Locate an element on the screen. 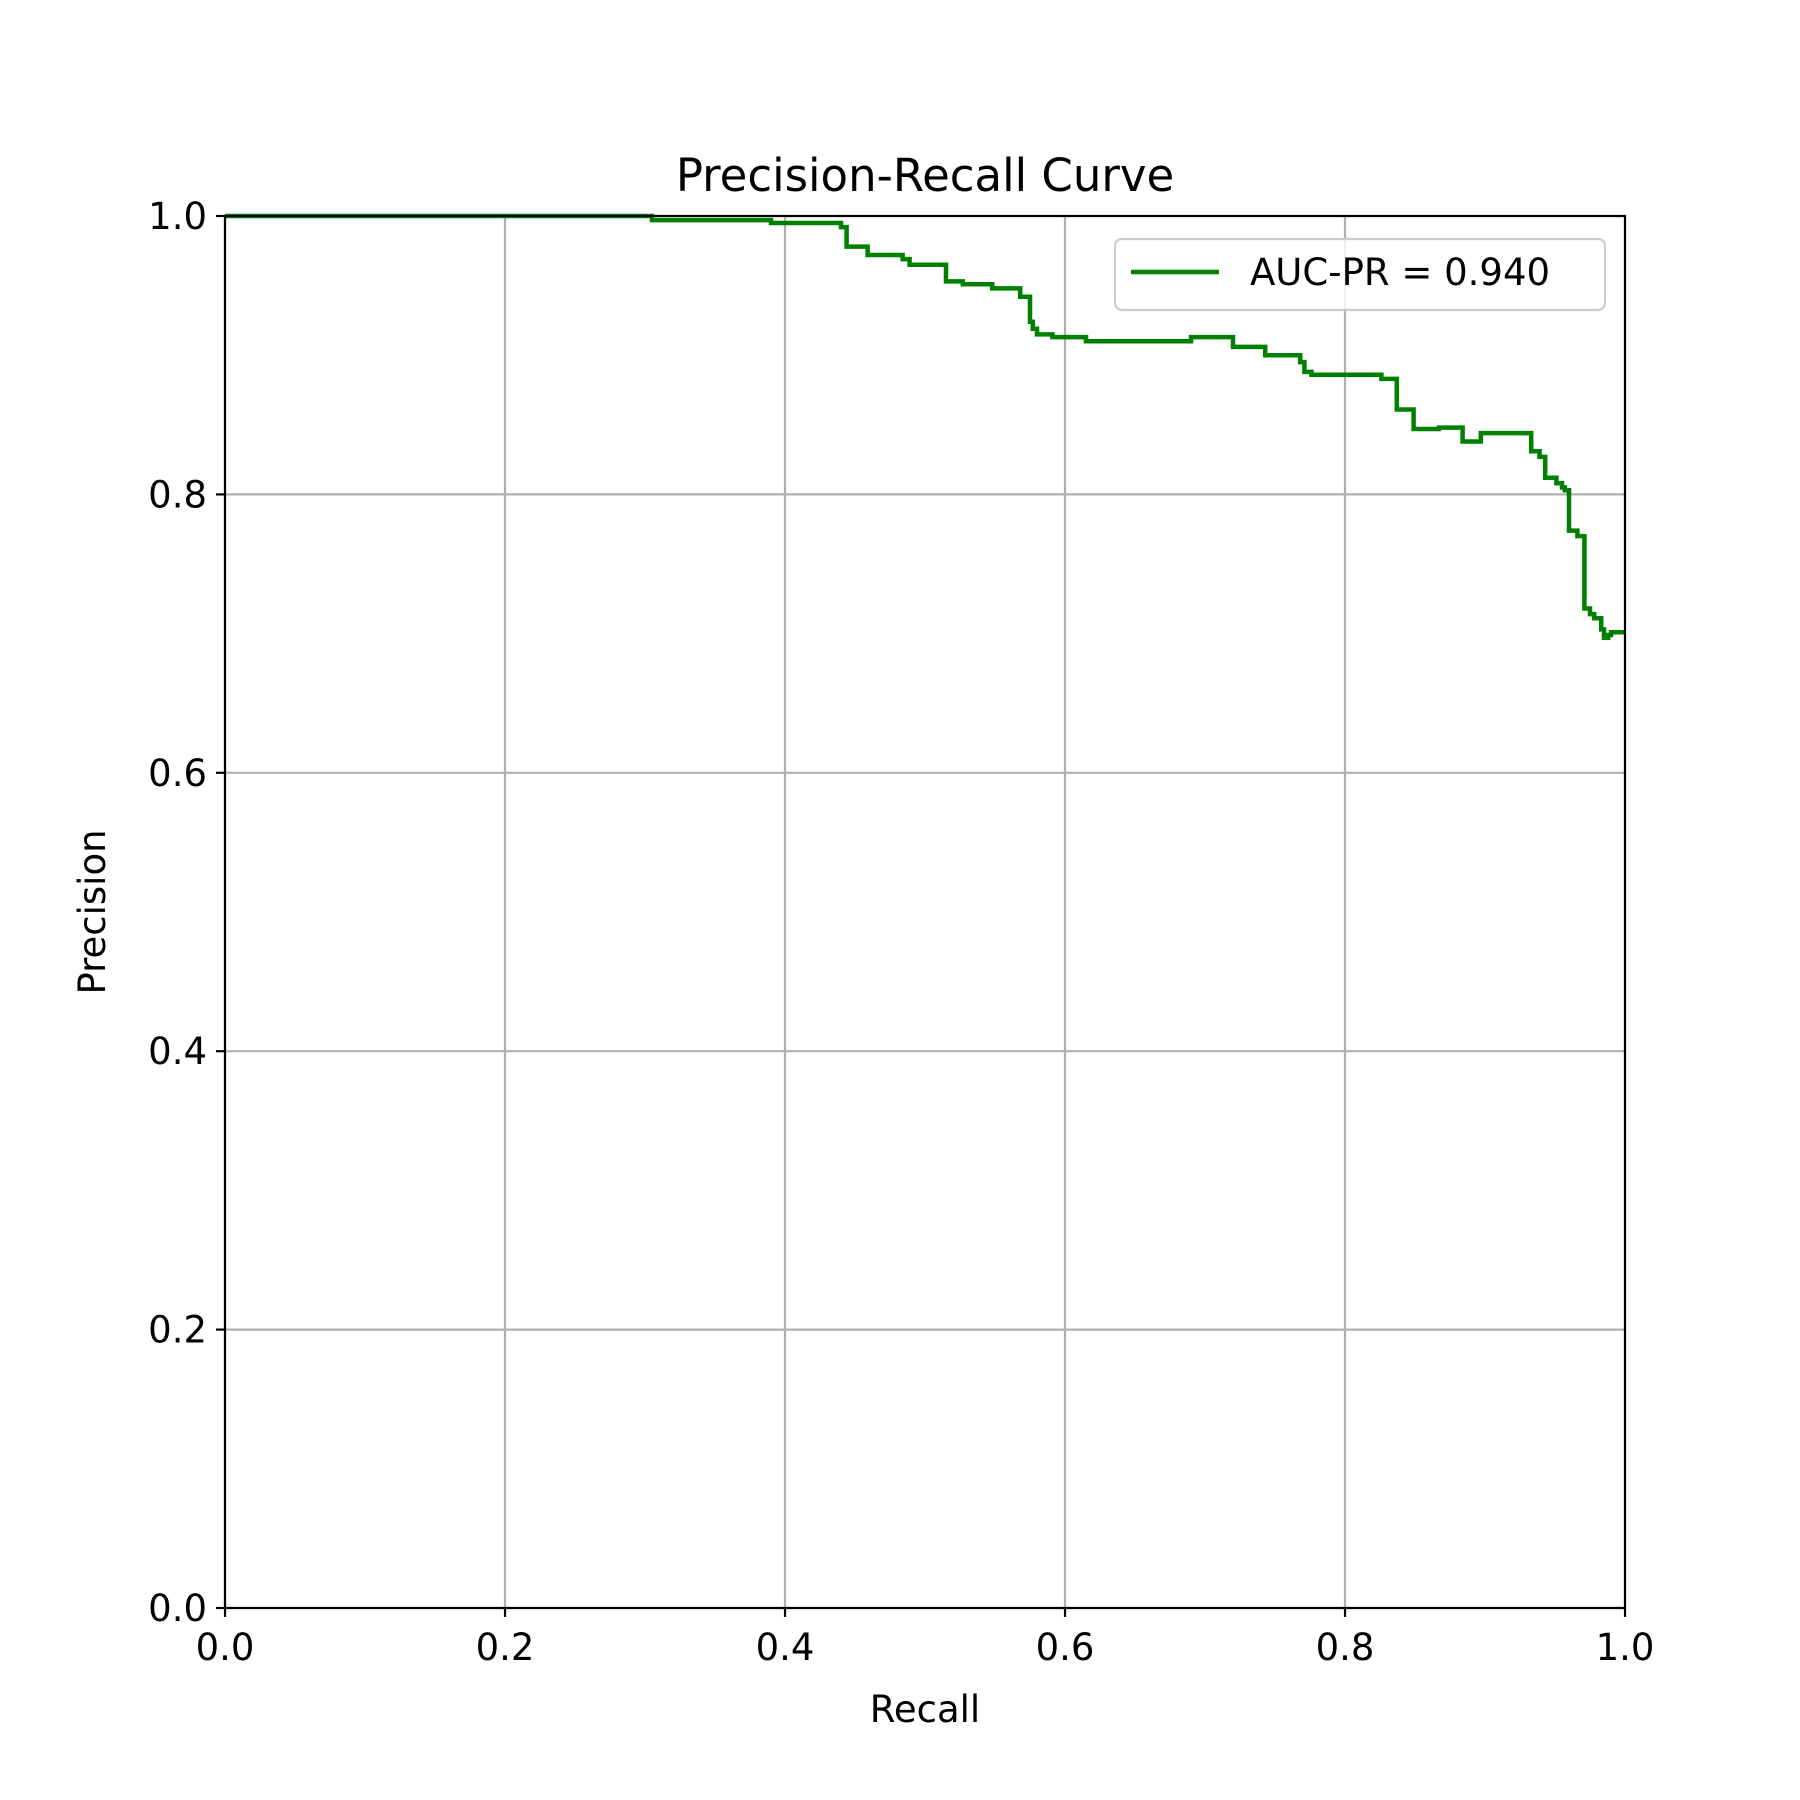 This screenshot has width=1800, height=1800. y-tick-label: 0.0 is located at coordinates (177, 1608).